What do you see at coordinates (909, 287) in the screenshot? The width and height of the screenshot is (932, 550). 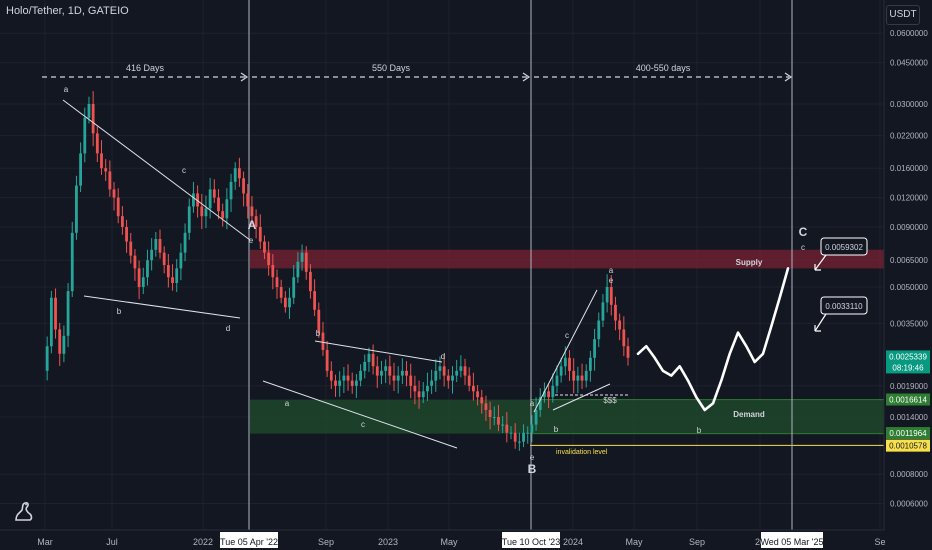 I see `y-tick-label: 0.0050000` at bounding box center [909, 287].